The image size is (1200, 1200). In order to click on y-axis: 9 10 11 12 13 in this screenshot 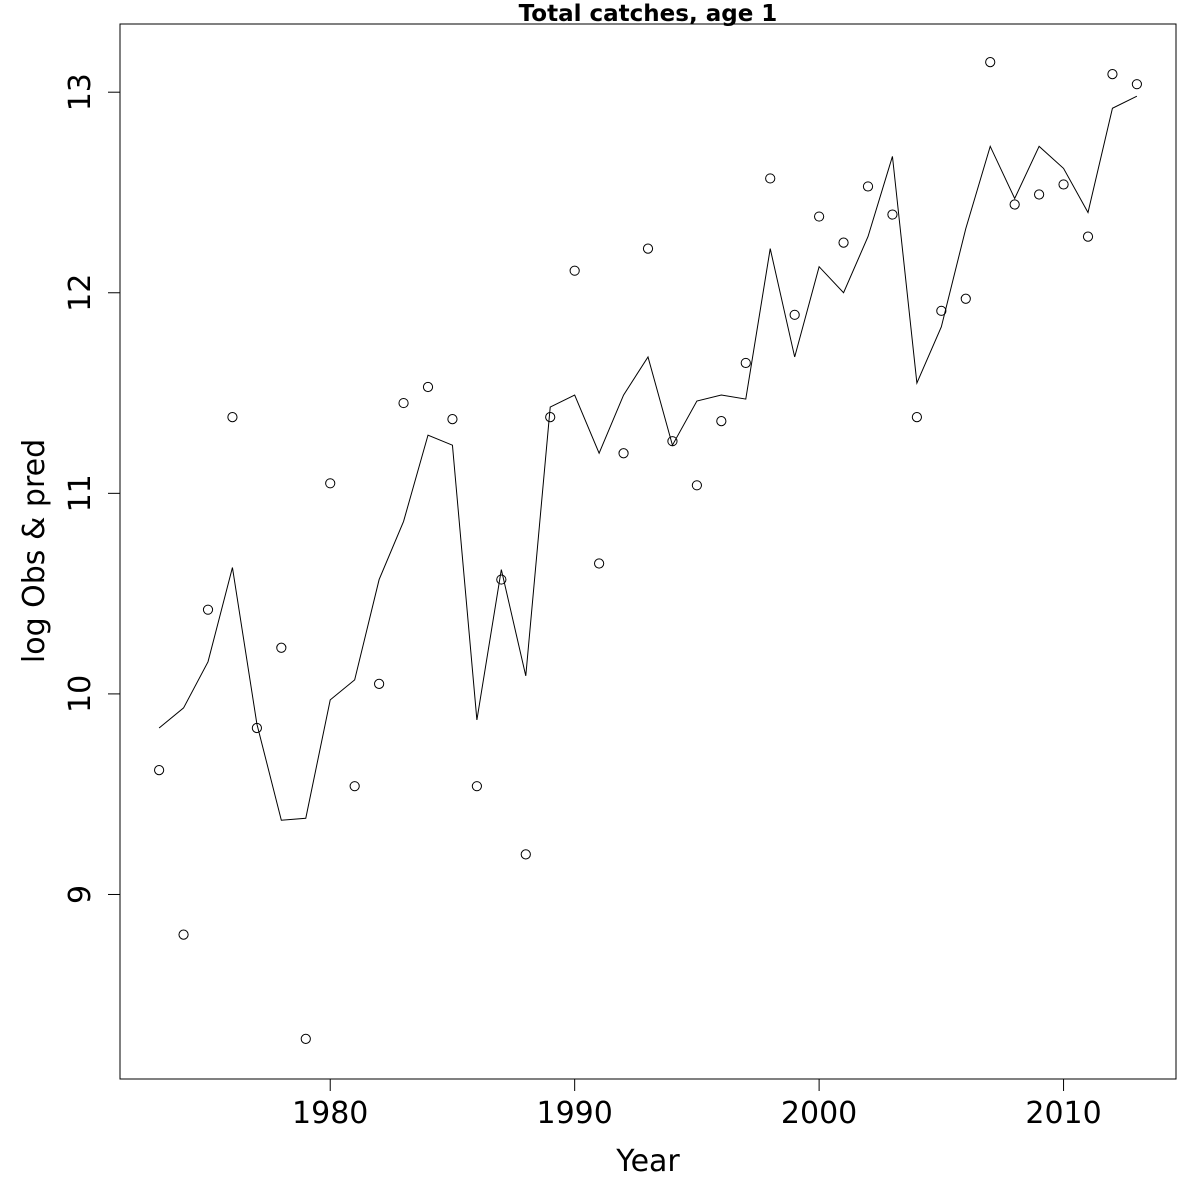, I will do `click(92, 488)`.